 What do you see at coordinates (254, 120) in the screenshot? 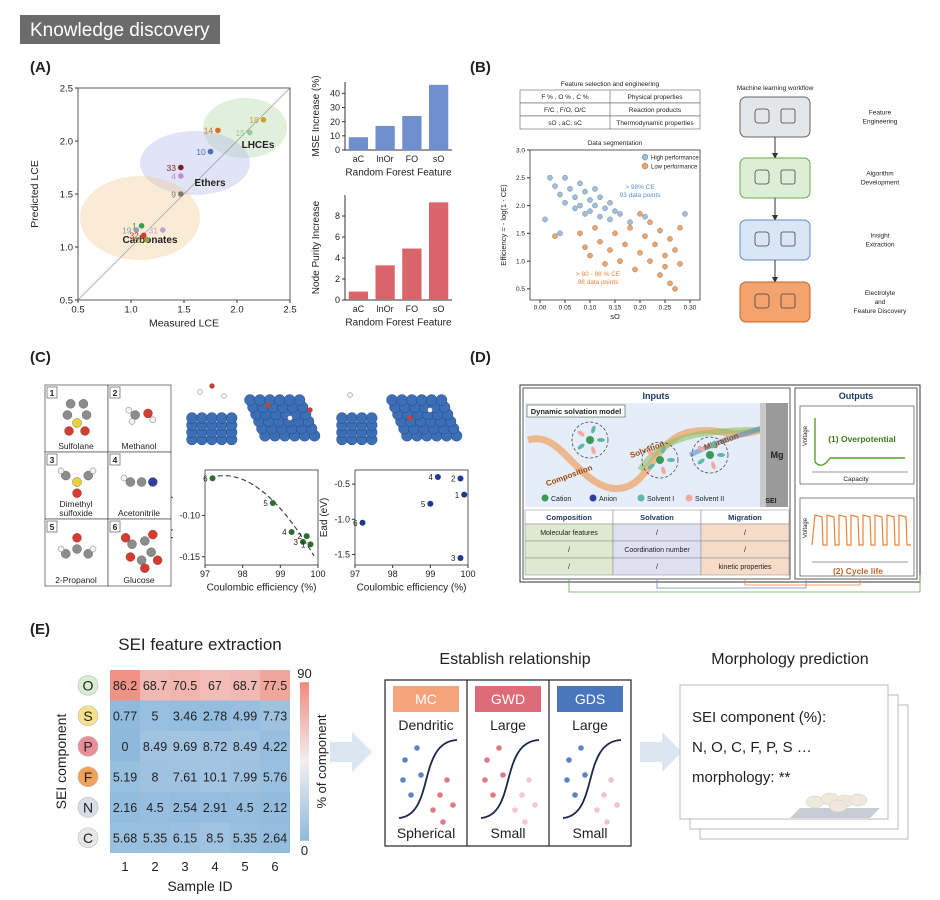
I see `point-label: 18` at bounding box center [254, 120].